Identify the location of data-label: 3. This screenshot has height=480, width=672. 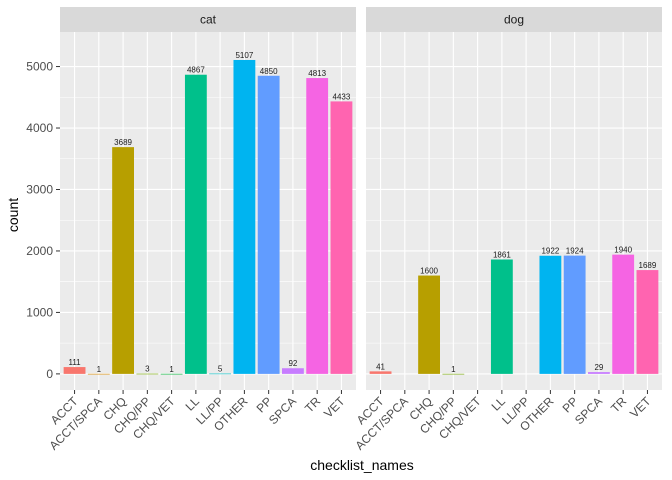
(147, 369).